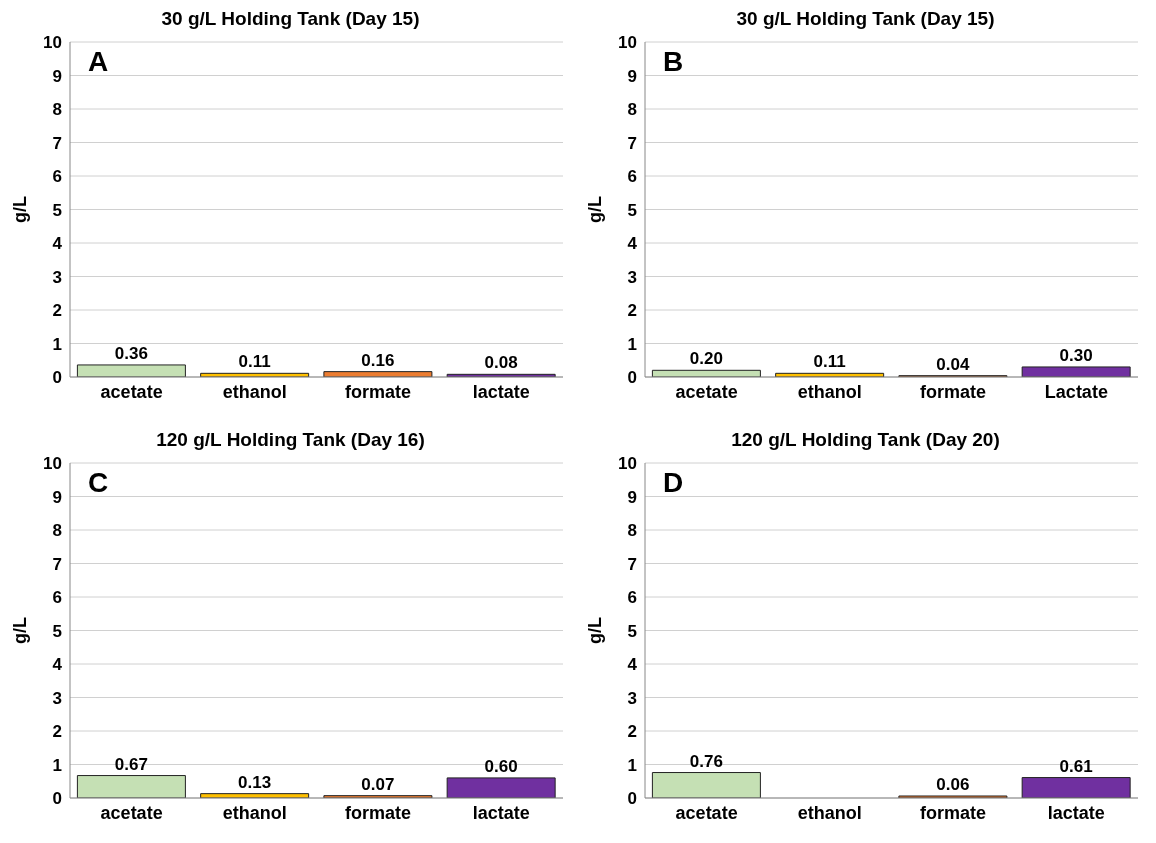 This screenshot has height=843, width=1156. I want to click on data-label: 0.16, so click(378, 360).